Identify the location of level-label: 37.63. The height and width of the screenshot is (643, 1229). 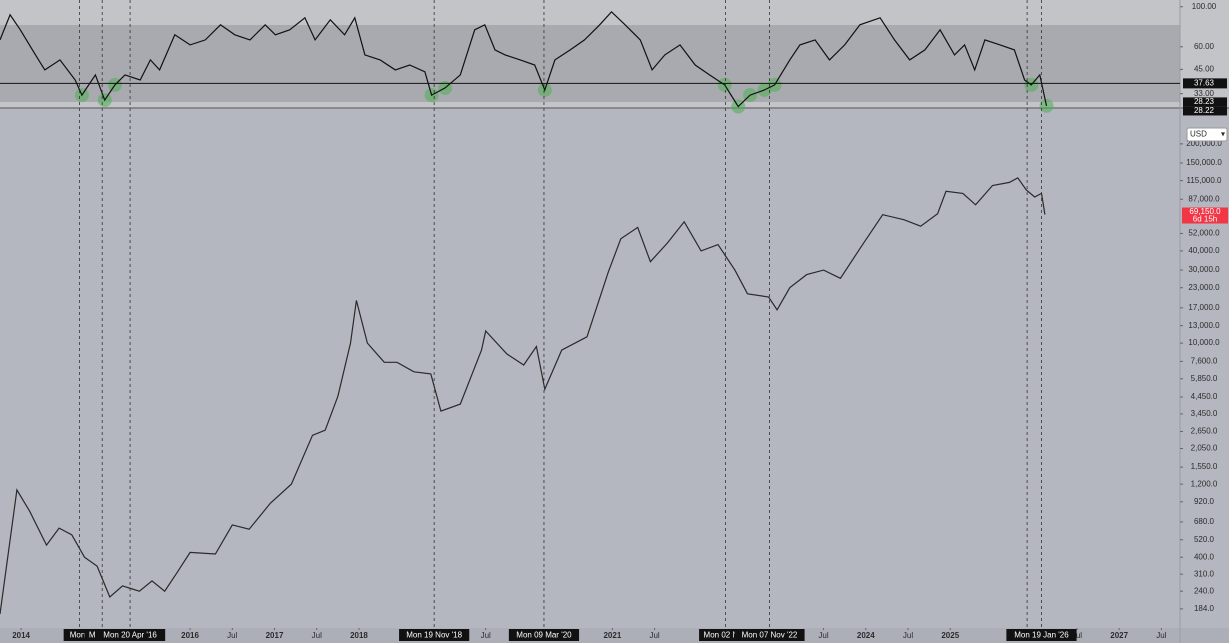
(1204, 82).